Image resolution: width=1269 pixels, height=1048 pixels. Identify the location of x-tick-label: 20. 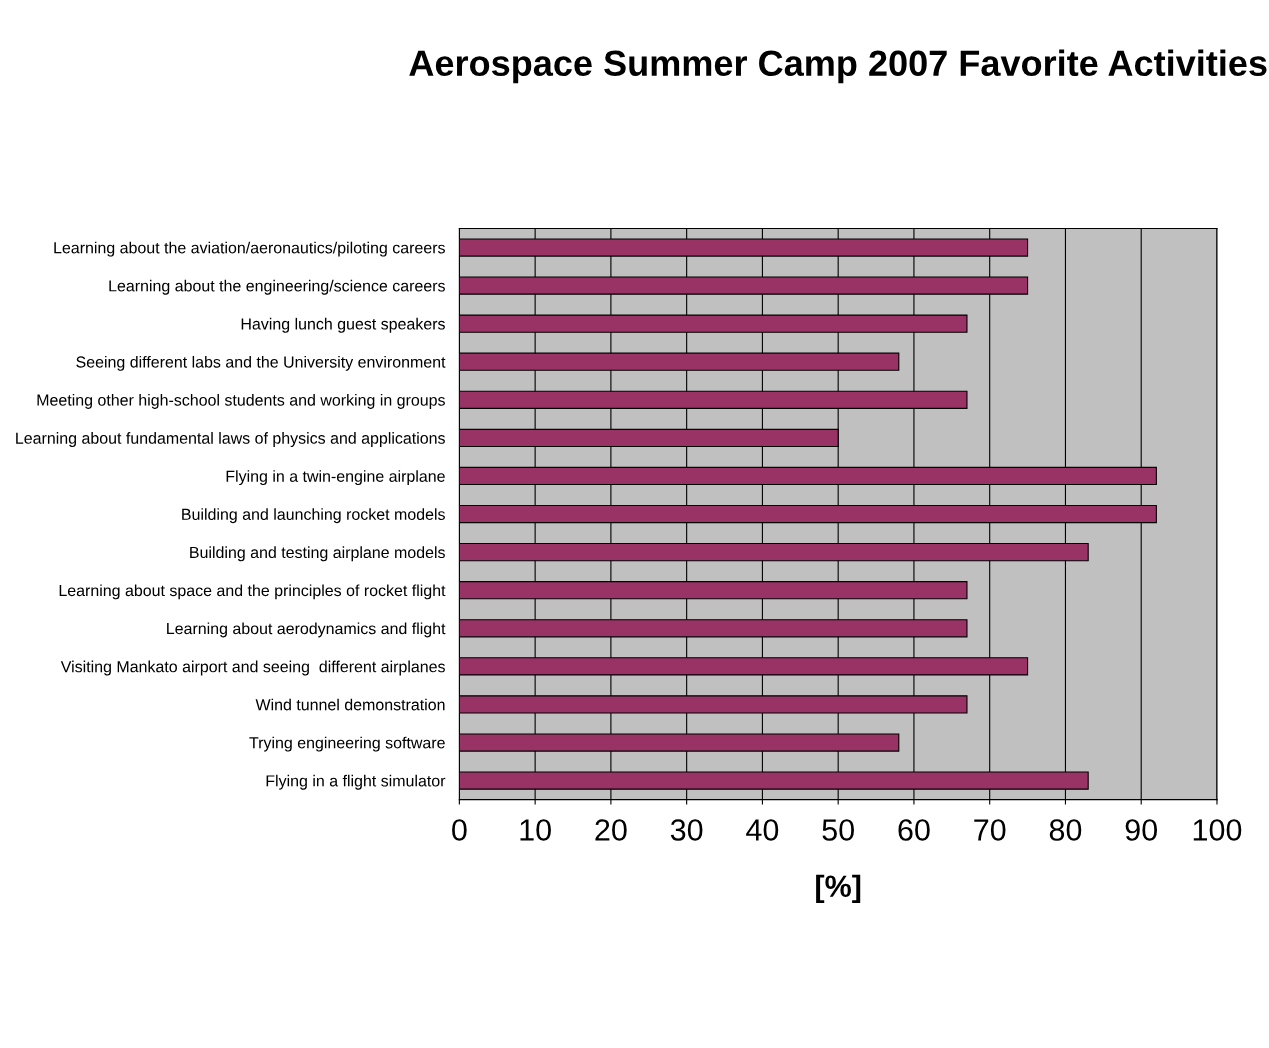
(611, 830).